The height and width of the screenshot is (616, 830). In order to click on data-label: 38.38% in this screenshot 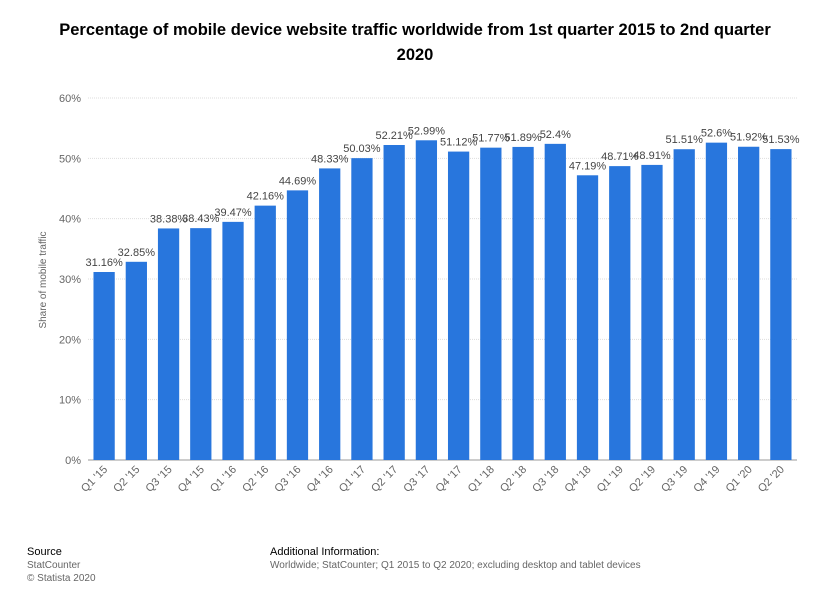, I will do `click(169, 219)`.